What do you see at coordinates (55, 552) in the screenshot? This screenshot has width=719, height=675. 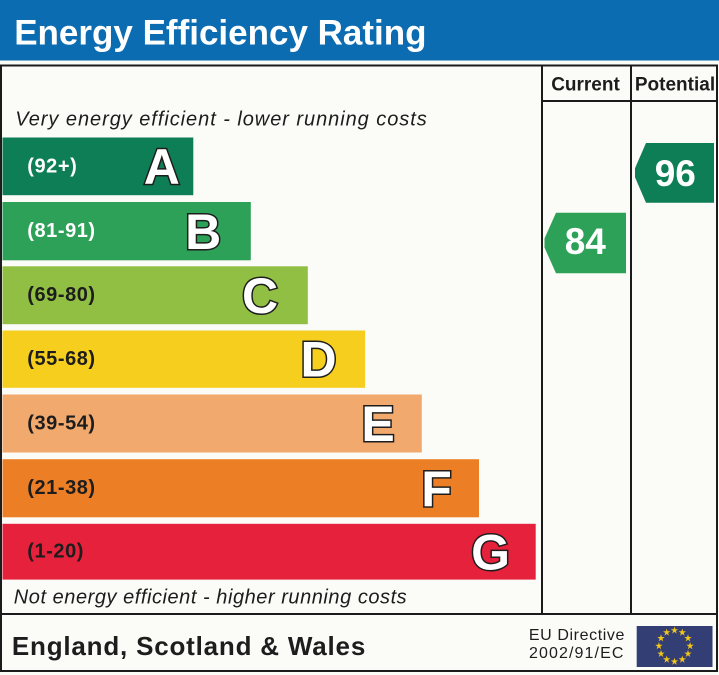 I see `svg-text: (1-20)` at bounding box center [55, 552].